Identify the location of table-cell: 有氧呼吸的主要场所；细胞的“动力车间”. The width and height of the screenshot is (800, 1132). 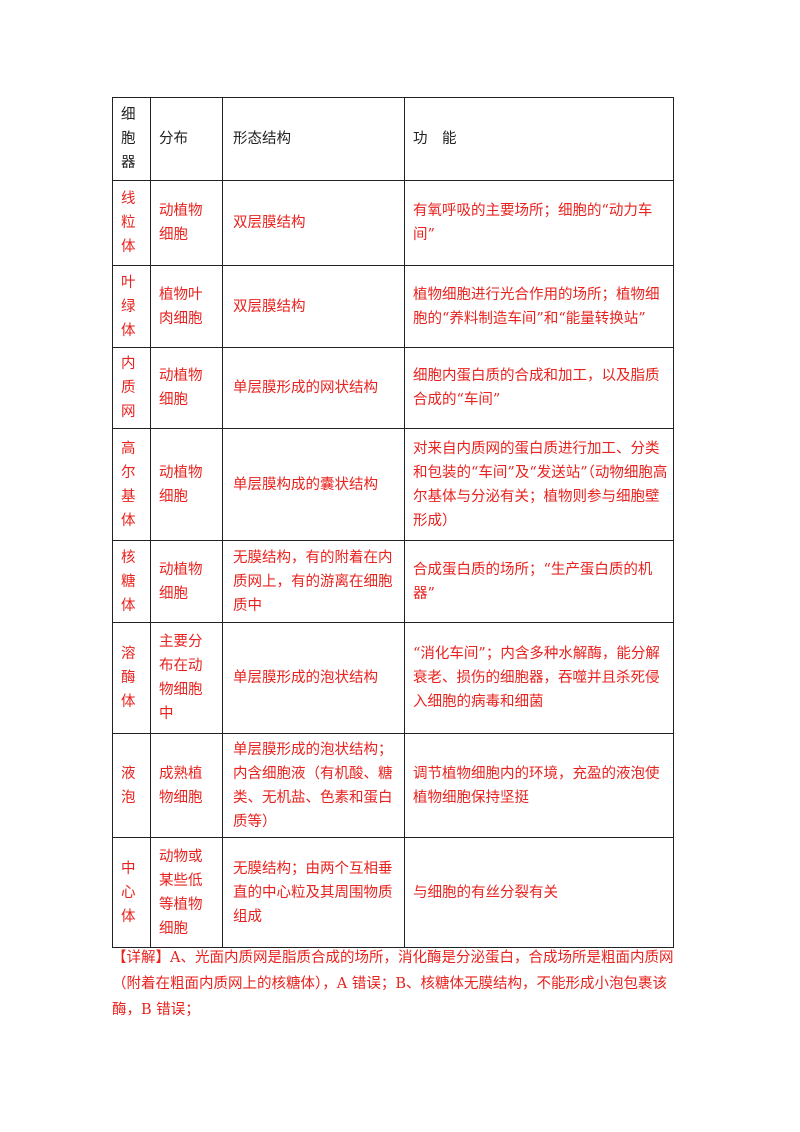
(539, 223).